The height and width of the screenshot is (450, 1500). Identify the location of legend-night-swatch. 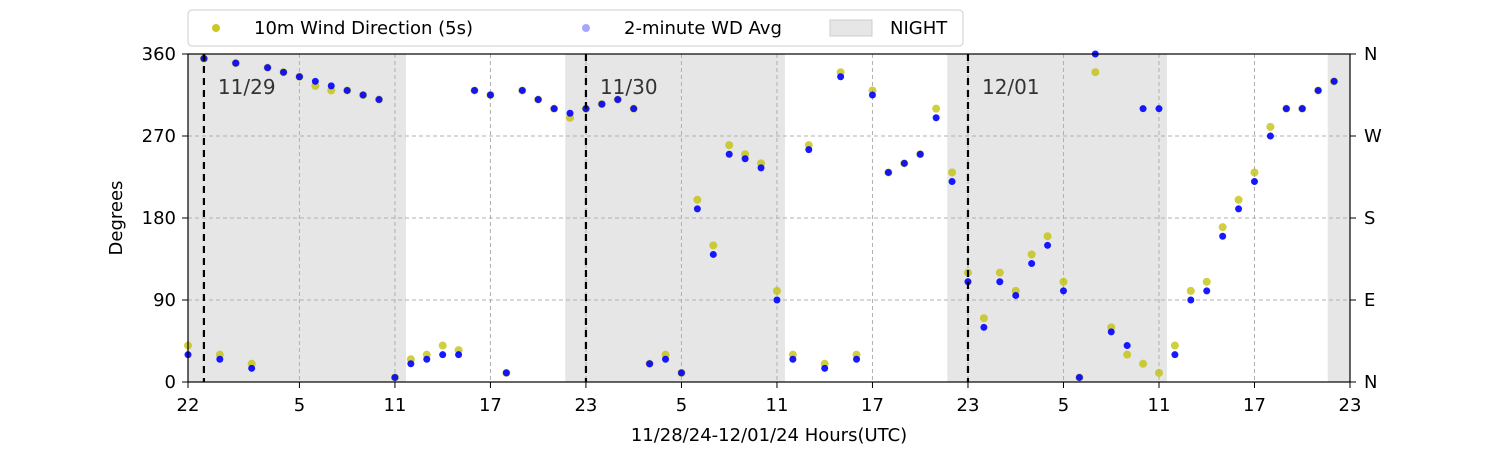
(851, 28).